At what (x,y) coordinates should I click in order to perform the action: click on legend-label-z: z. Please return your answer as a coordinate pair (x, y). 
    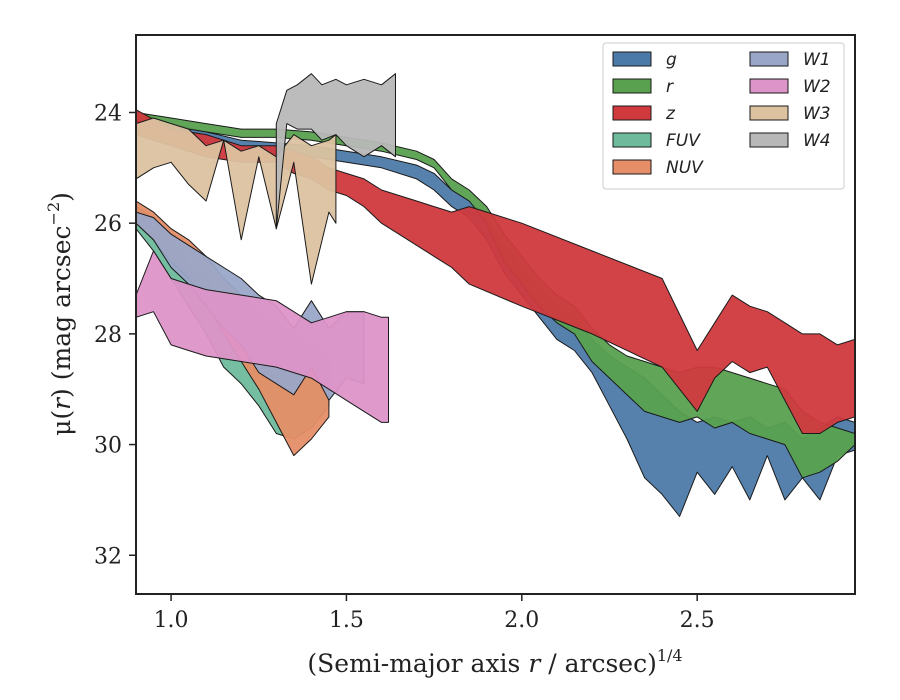
    Looking at the image, I should click on (670, 114).